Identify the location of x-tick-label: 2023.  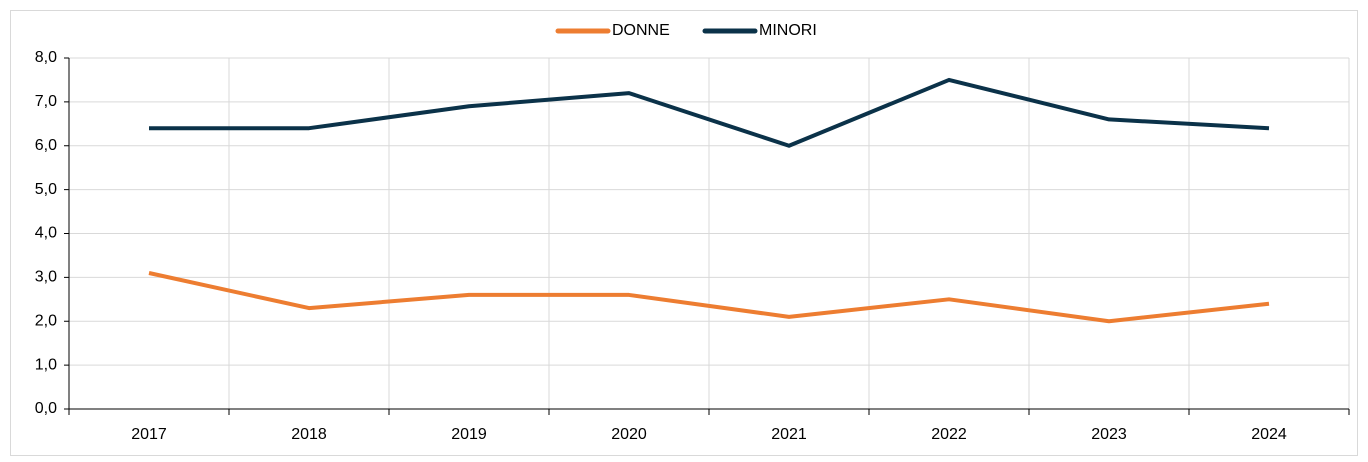
(1109, 434).